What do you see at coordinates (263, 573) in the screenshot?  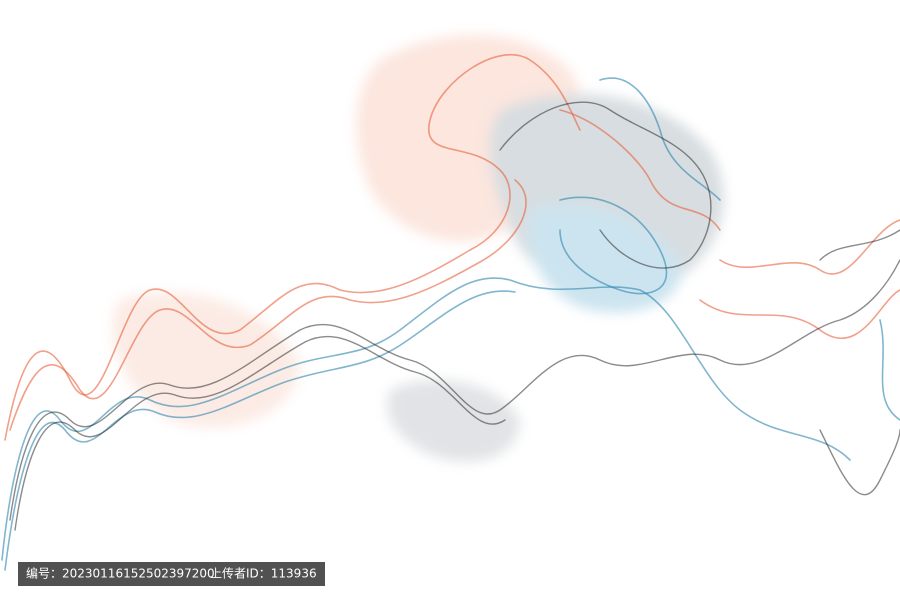 I see `watermark-uploader: 上传者ID：113936` at bounding box center [263, 573].